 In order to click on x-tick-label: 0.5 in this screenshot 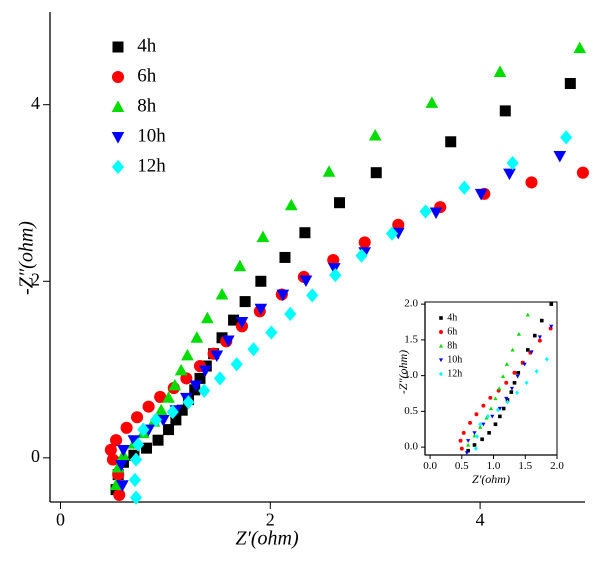, I will do `click(462, 466)`.